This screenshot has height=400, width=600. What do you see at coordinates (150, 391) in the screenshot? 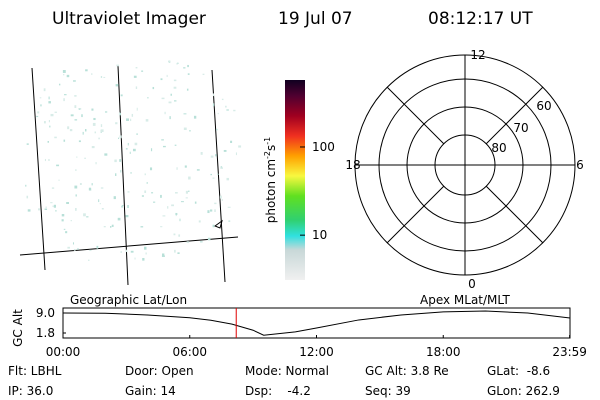
I see `info-field: Gain: 14` at bounding box center [150, 391].